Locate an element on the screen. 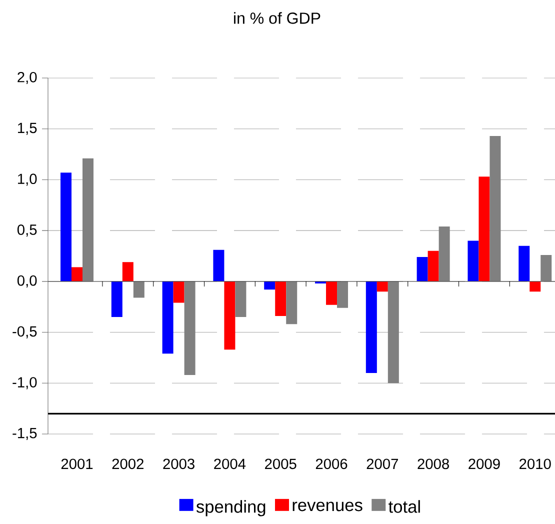 The width and height of the screenshot is (555, 524). legend-label: revenues is located at coordinates (327, 507).